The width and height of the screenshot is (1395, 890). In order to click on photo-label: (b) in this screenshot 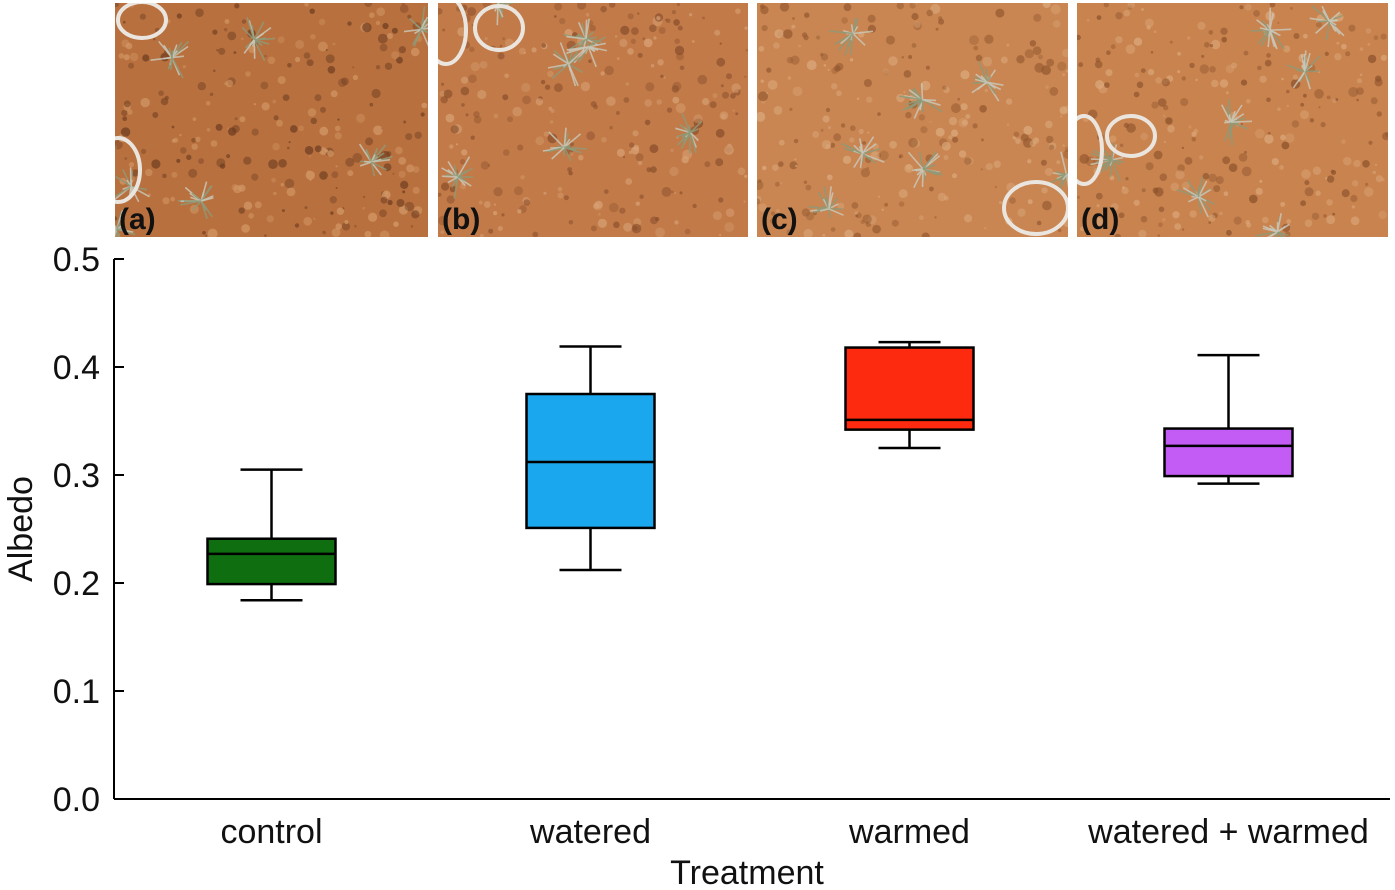, I will do `click(461, 219)`.